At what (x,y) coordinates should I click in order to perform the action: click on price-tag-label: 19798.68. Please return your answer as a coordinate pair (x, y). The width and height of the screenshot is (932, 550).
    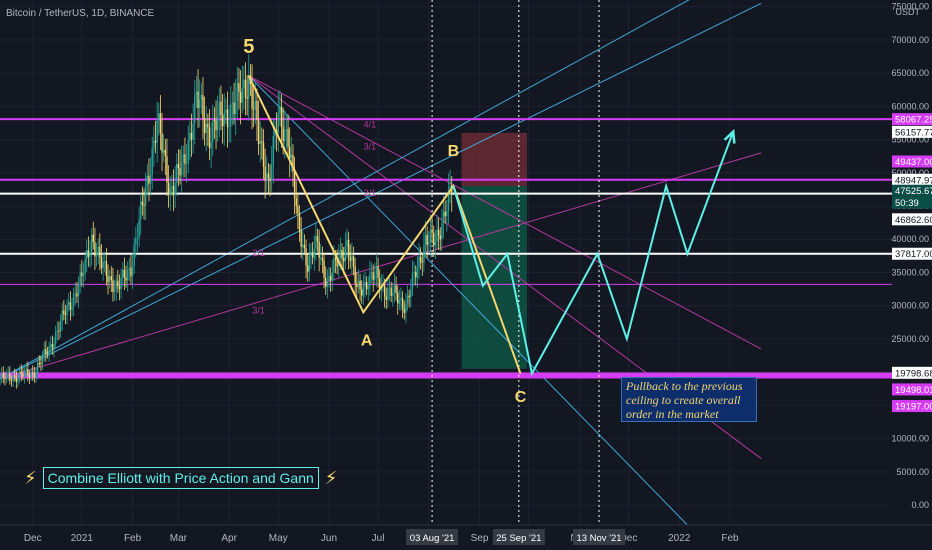
    Looking at the image, I should click on (913, 373).